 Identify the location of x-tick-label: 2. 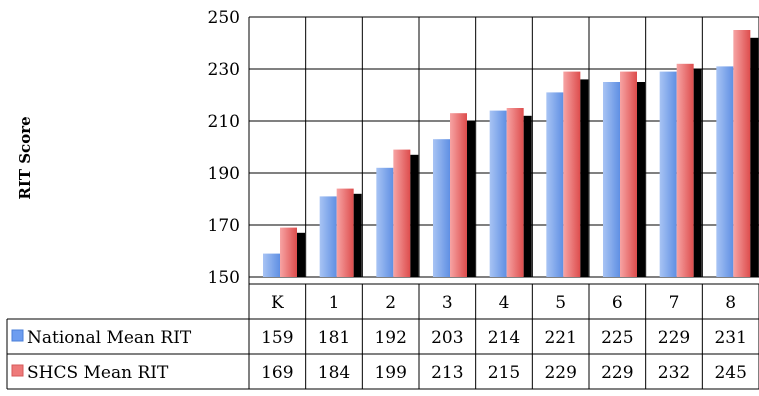
(390, 303).